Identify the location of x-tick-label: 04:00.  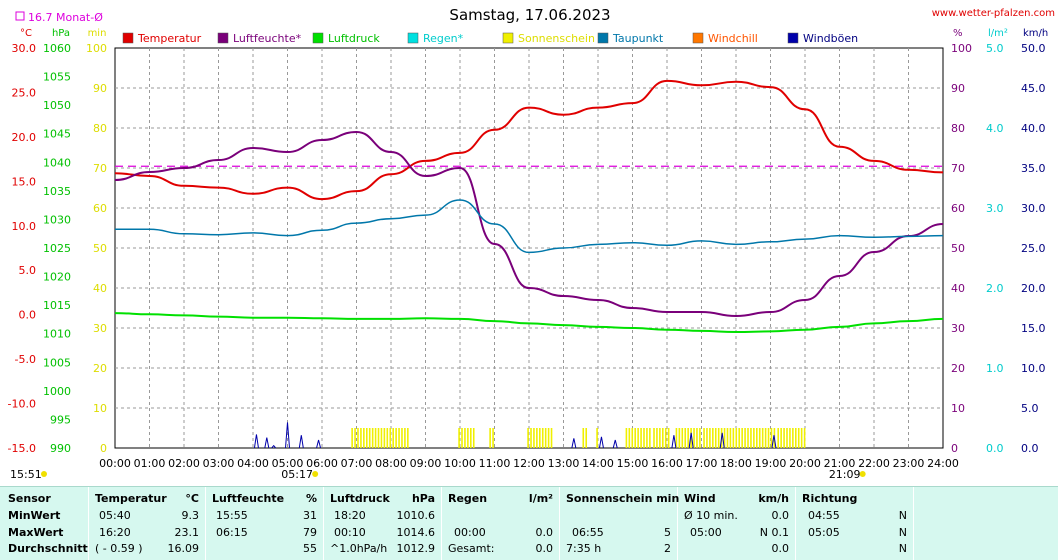
(253, 463).